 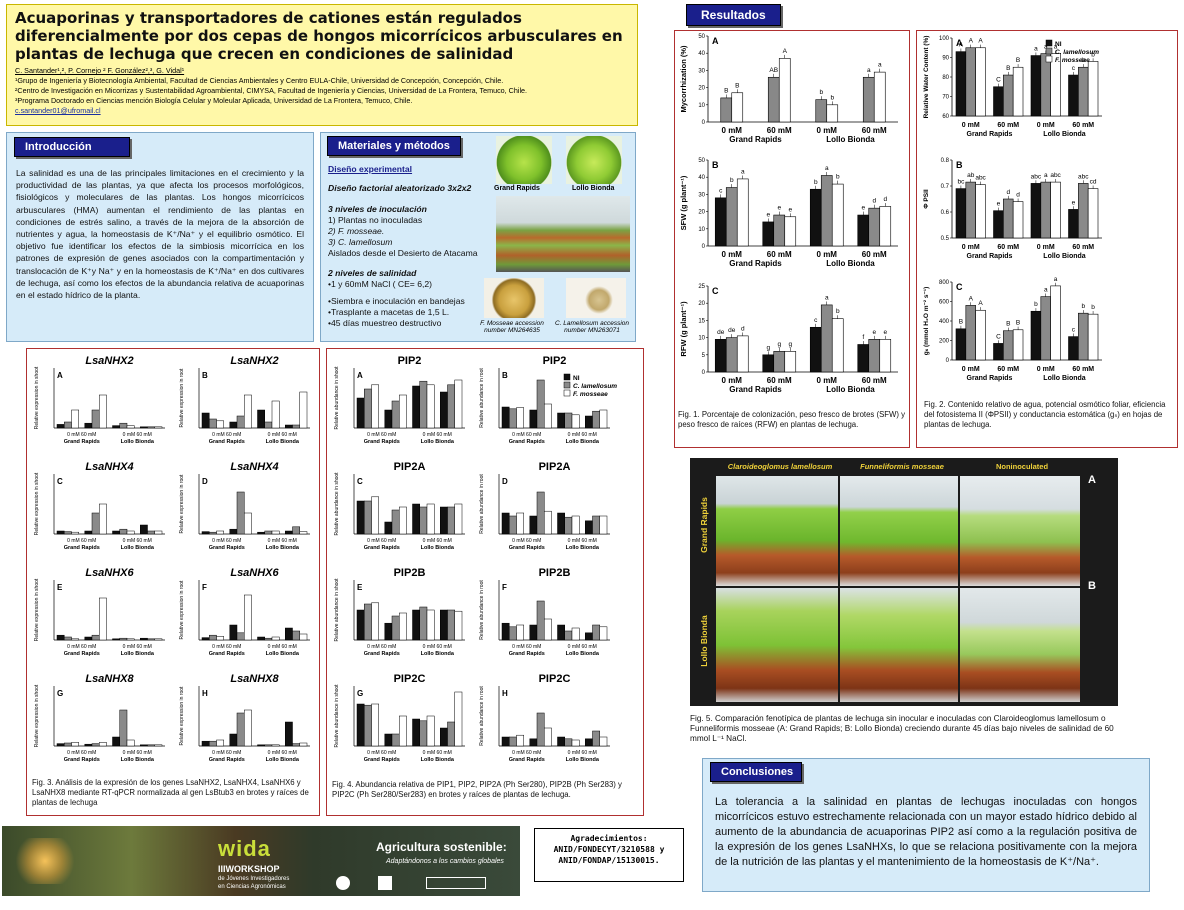 What do you see at coordinates (1020, 531) in the screenshot?
I see `plant-photo-gr-ni` at bounding box center [1020, 531].